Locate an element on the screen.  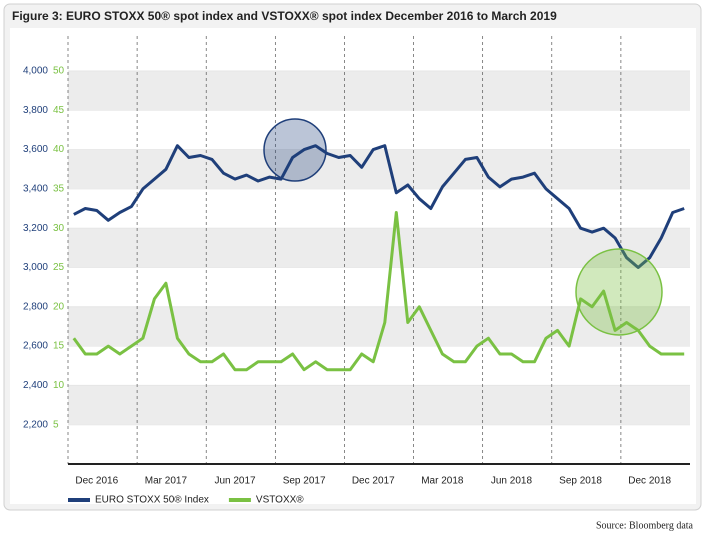
legend-label: VSTOXX® is located at coordinates (280, 500).